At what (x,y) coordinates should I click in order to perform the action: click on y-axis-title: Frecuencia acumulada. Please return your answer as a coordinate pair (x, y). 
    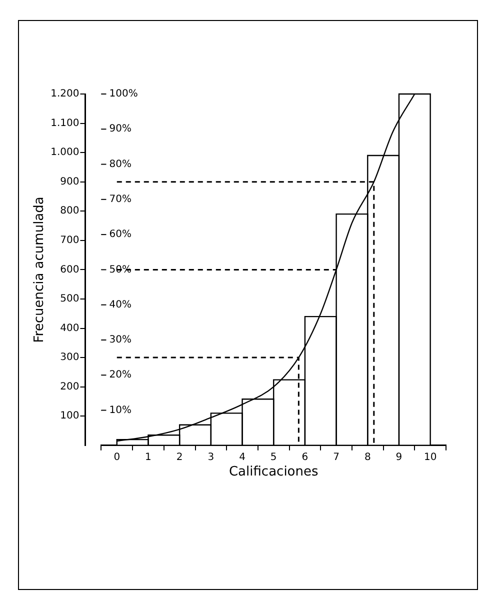
    Looking at the image, I should click on (40, 269).